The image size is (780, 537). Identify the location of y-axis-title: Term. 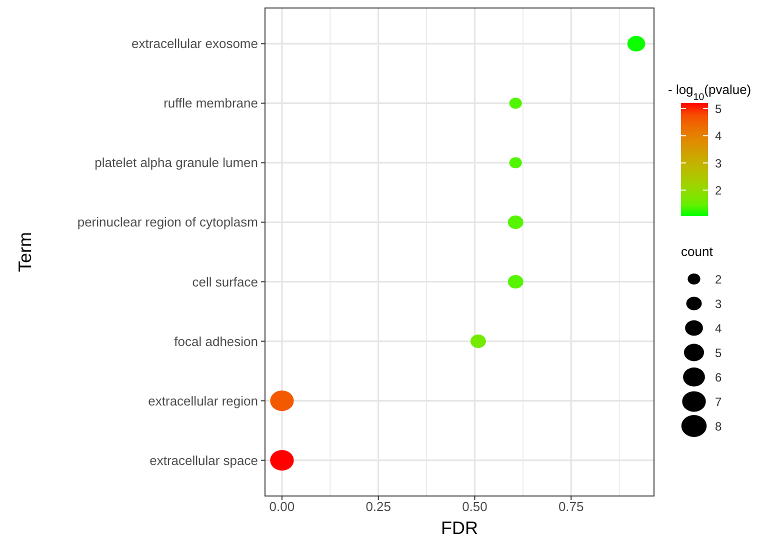
(25, 252).